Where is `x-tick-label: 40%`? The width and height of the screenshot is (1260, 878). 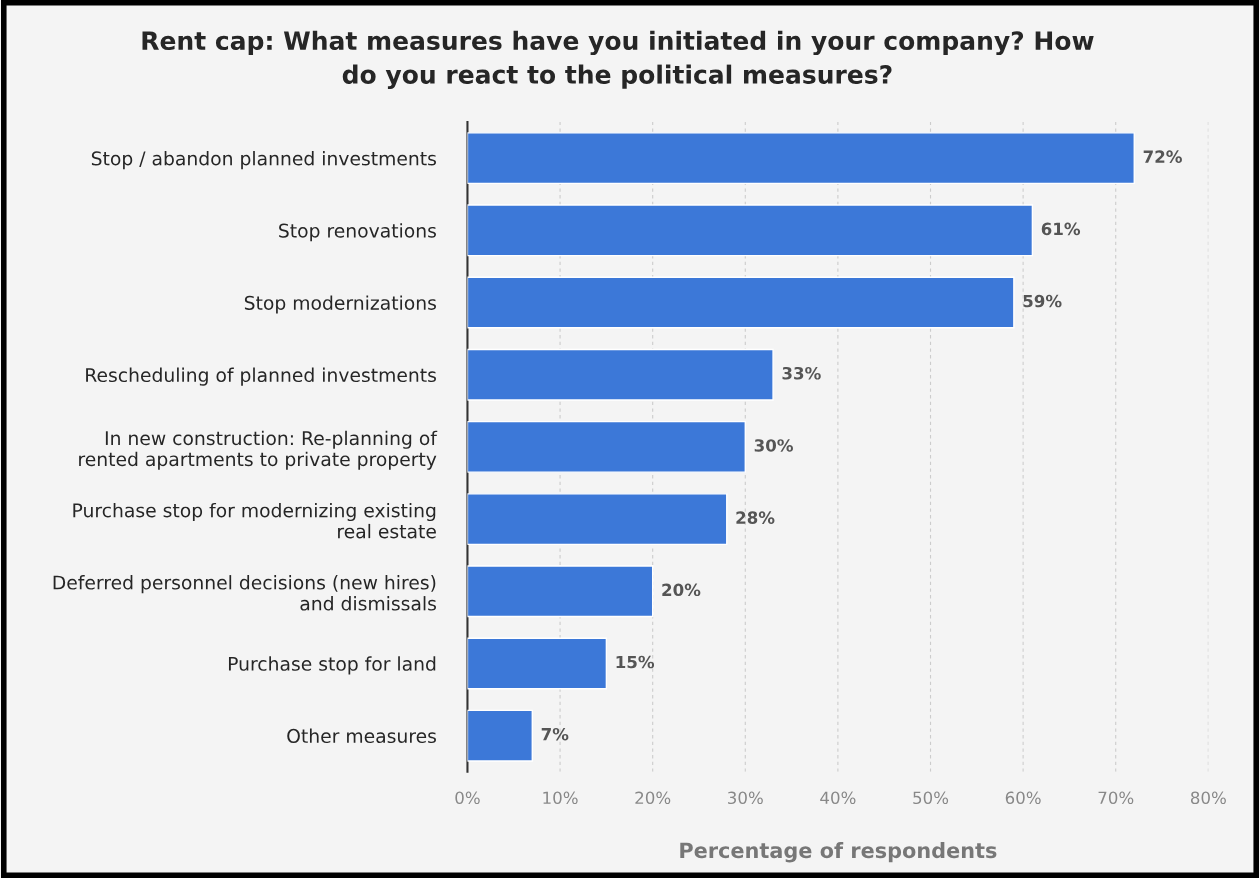 x-tick-label: 40% is located at coordinates (838, 798).